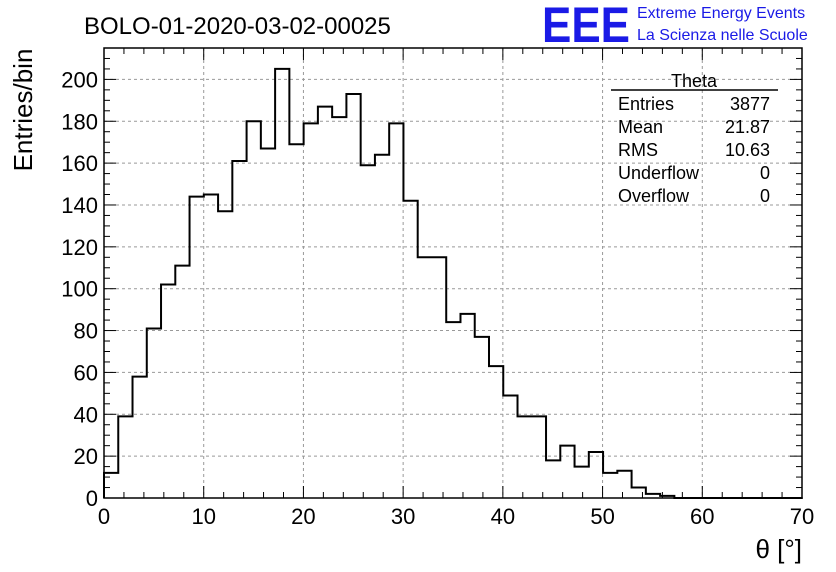 This screenshot has height=572, width=836. What do you see at coordinates (654, 196) in the screenshot?
I see `stats-label: Overflow` at bounding box center [654, 196].